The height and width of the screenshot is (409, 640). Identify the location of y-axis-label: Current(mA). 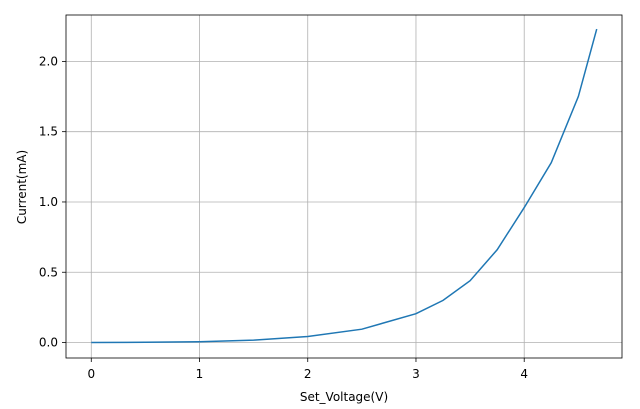
(22, 187).